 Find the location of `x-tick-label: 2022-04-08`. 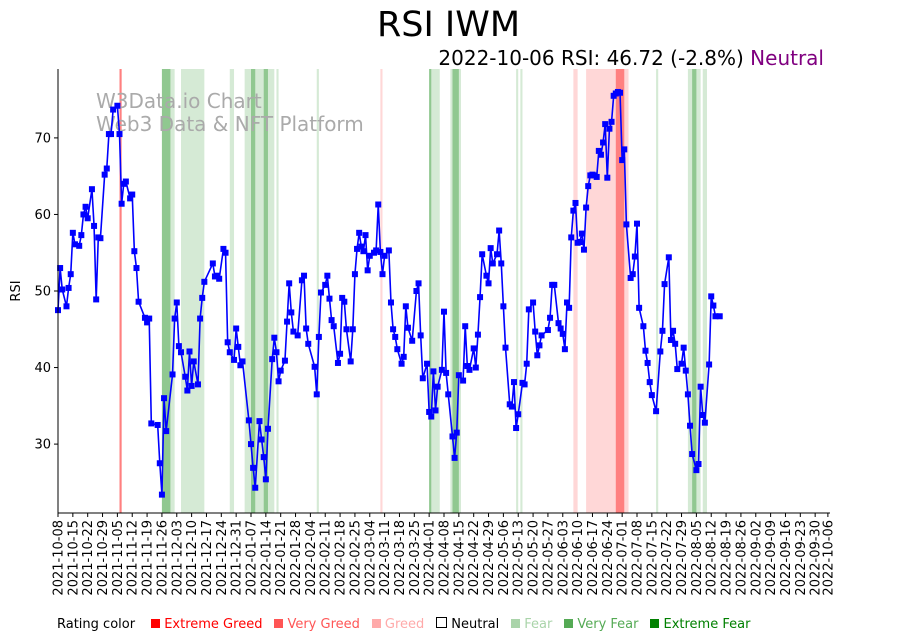

x-tick-label: 2022-04-08 is located at coordinates (445, 558).